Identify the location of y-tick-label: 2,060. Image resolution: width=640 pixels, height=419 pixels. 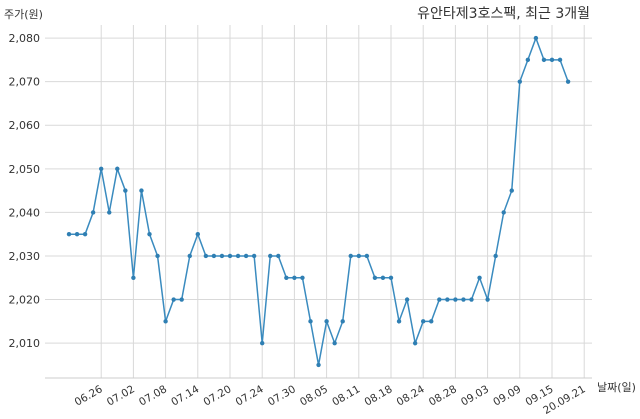
(25, 125).